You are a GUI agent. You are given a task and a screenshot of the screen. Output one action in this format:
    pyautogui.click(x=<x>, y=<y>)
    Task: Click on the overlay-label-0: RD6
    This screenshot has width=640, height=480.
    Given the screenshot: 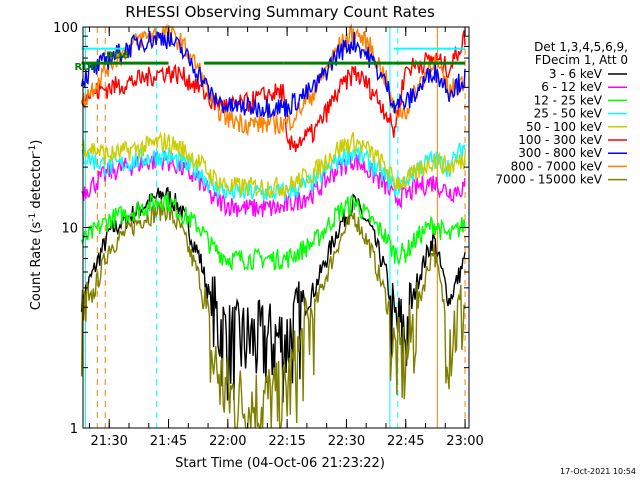 What is the action you would take?
    pyautogui.click(x=86, y=67)
    